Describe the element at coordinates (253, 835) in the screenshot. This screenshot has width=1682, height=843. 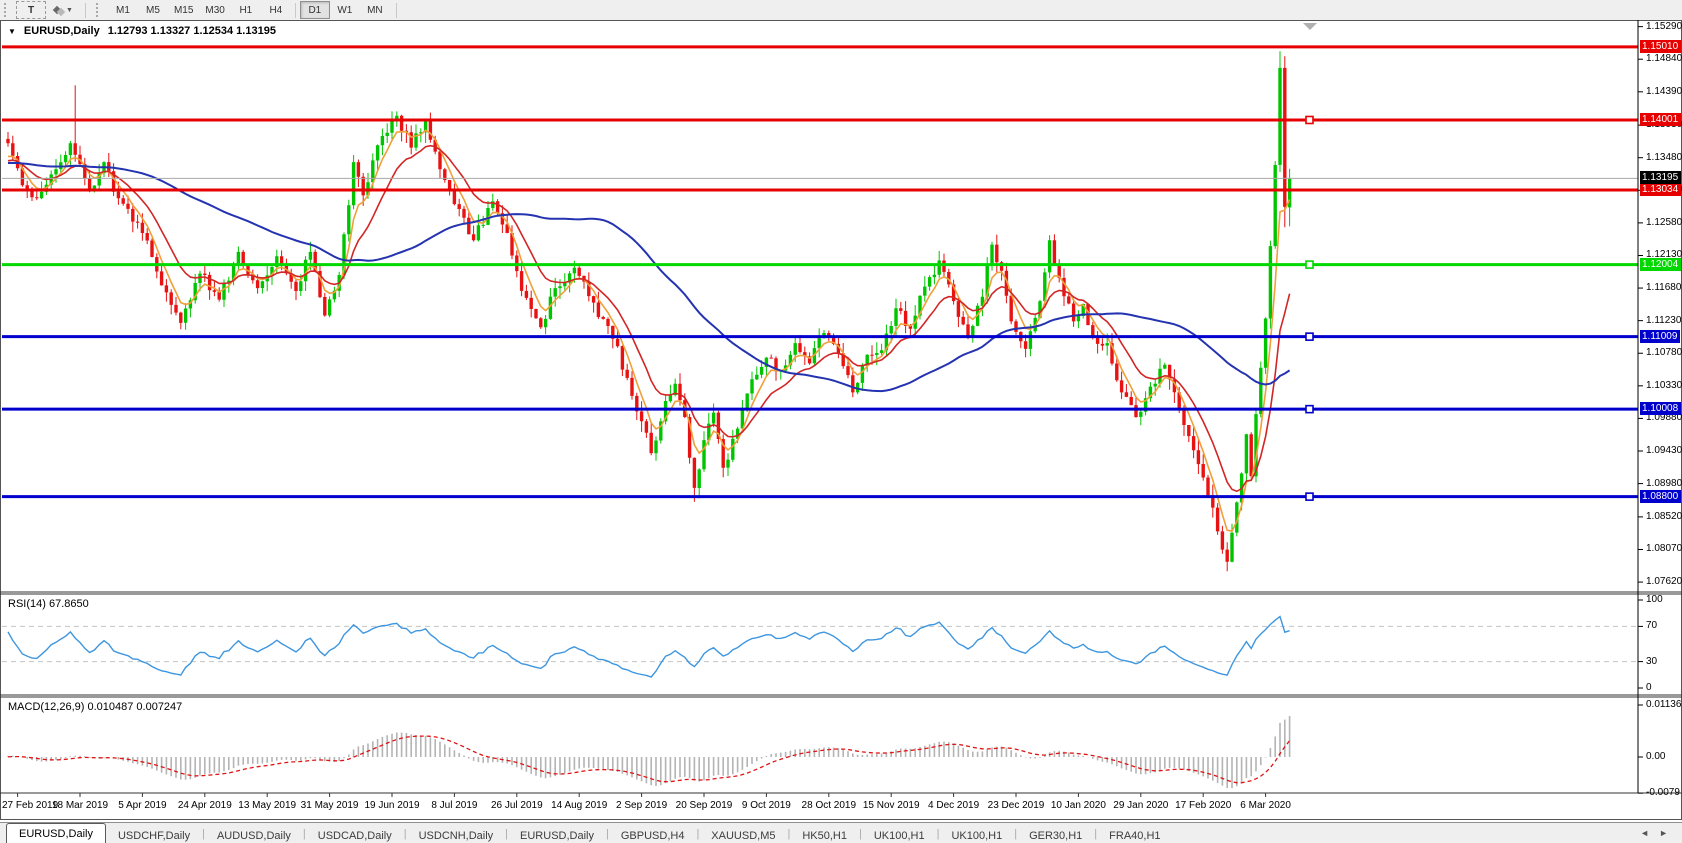
I see `tab-audusd-daily: AUDUSD,Daily` at that location.